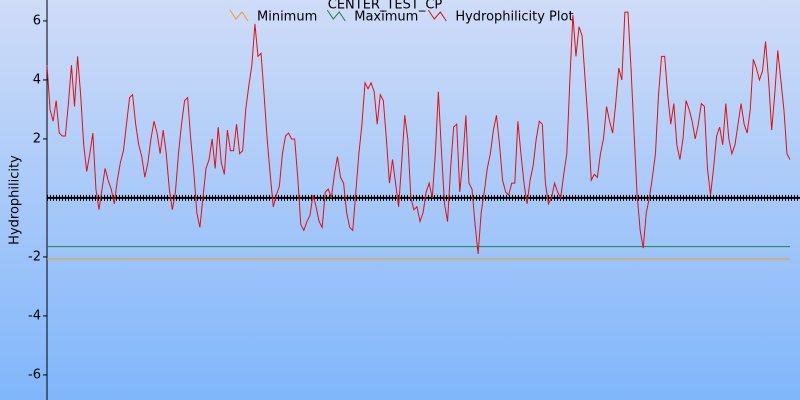  Describe the element at coordinates (37, 138) in the screenshot. I see `y-tick-label: 2` at that location.